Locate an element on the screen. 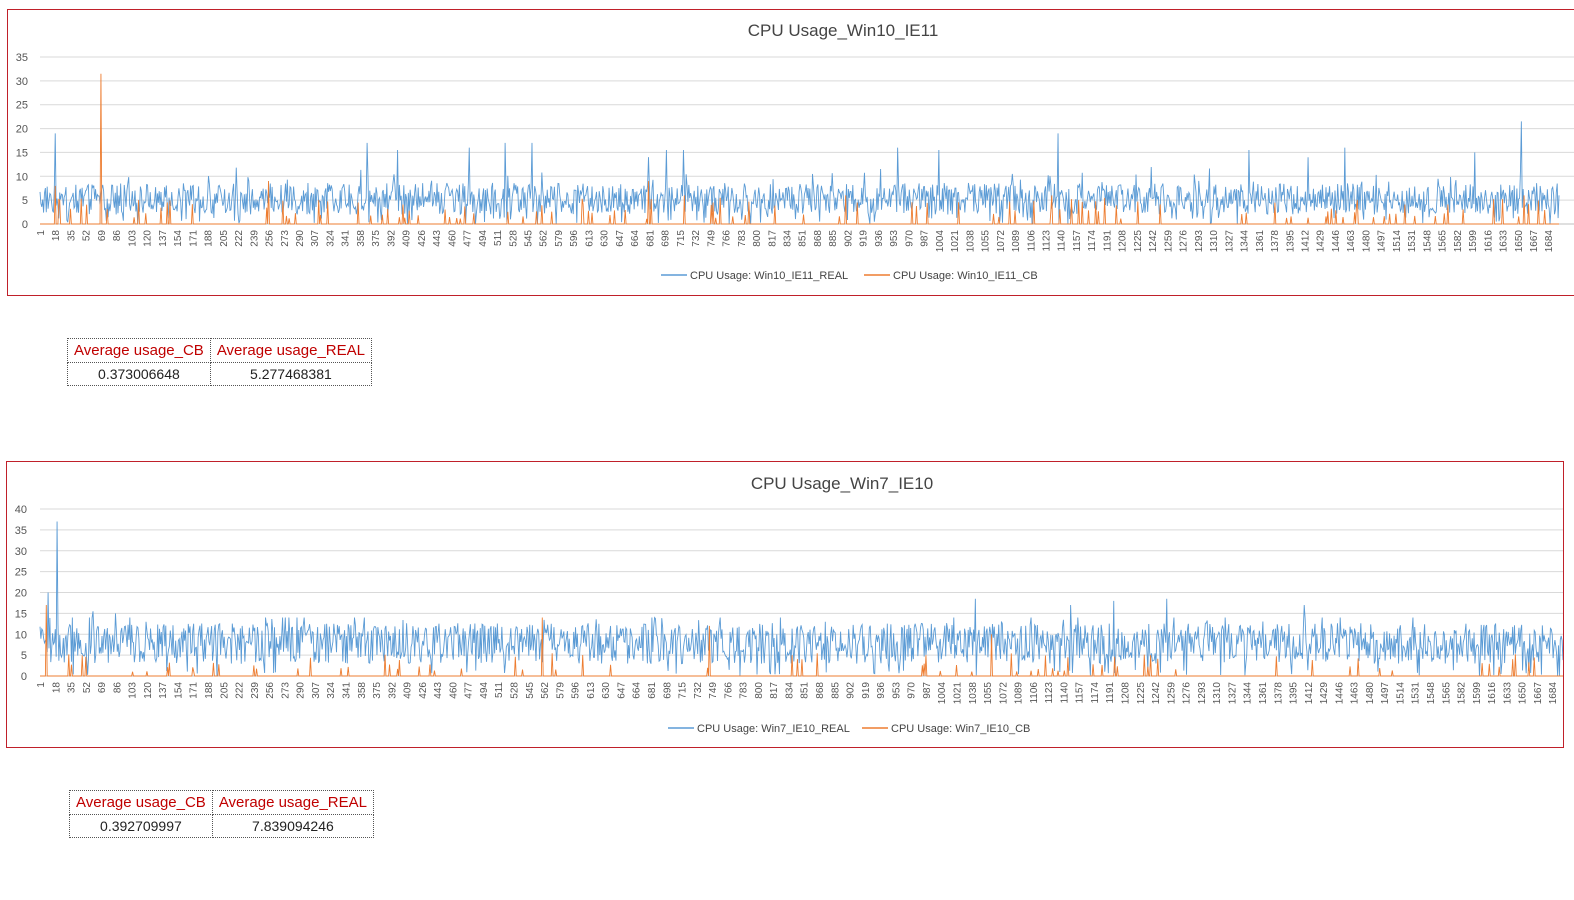 This screenshot has width=1574, height=900. x-tick-label: 1004 is located at coordinates (940, 241).